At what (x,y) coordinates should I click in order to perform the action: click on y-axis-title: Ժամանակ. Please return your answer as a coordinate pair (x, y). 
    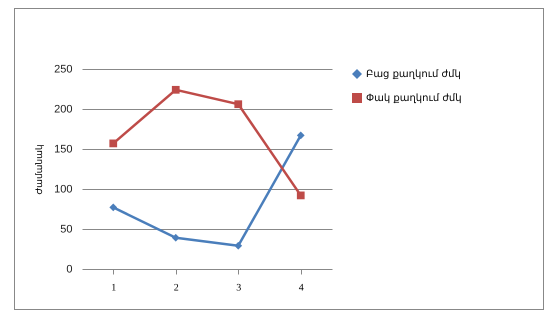
    Looking at the image, I should click on (40, 169).